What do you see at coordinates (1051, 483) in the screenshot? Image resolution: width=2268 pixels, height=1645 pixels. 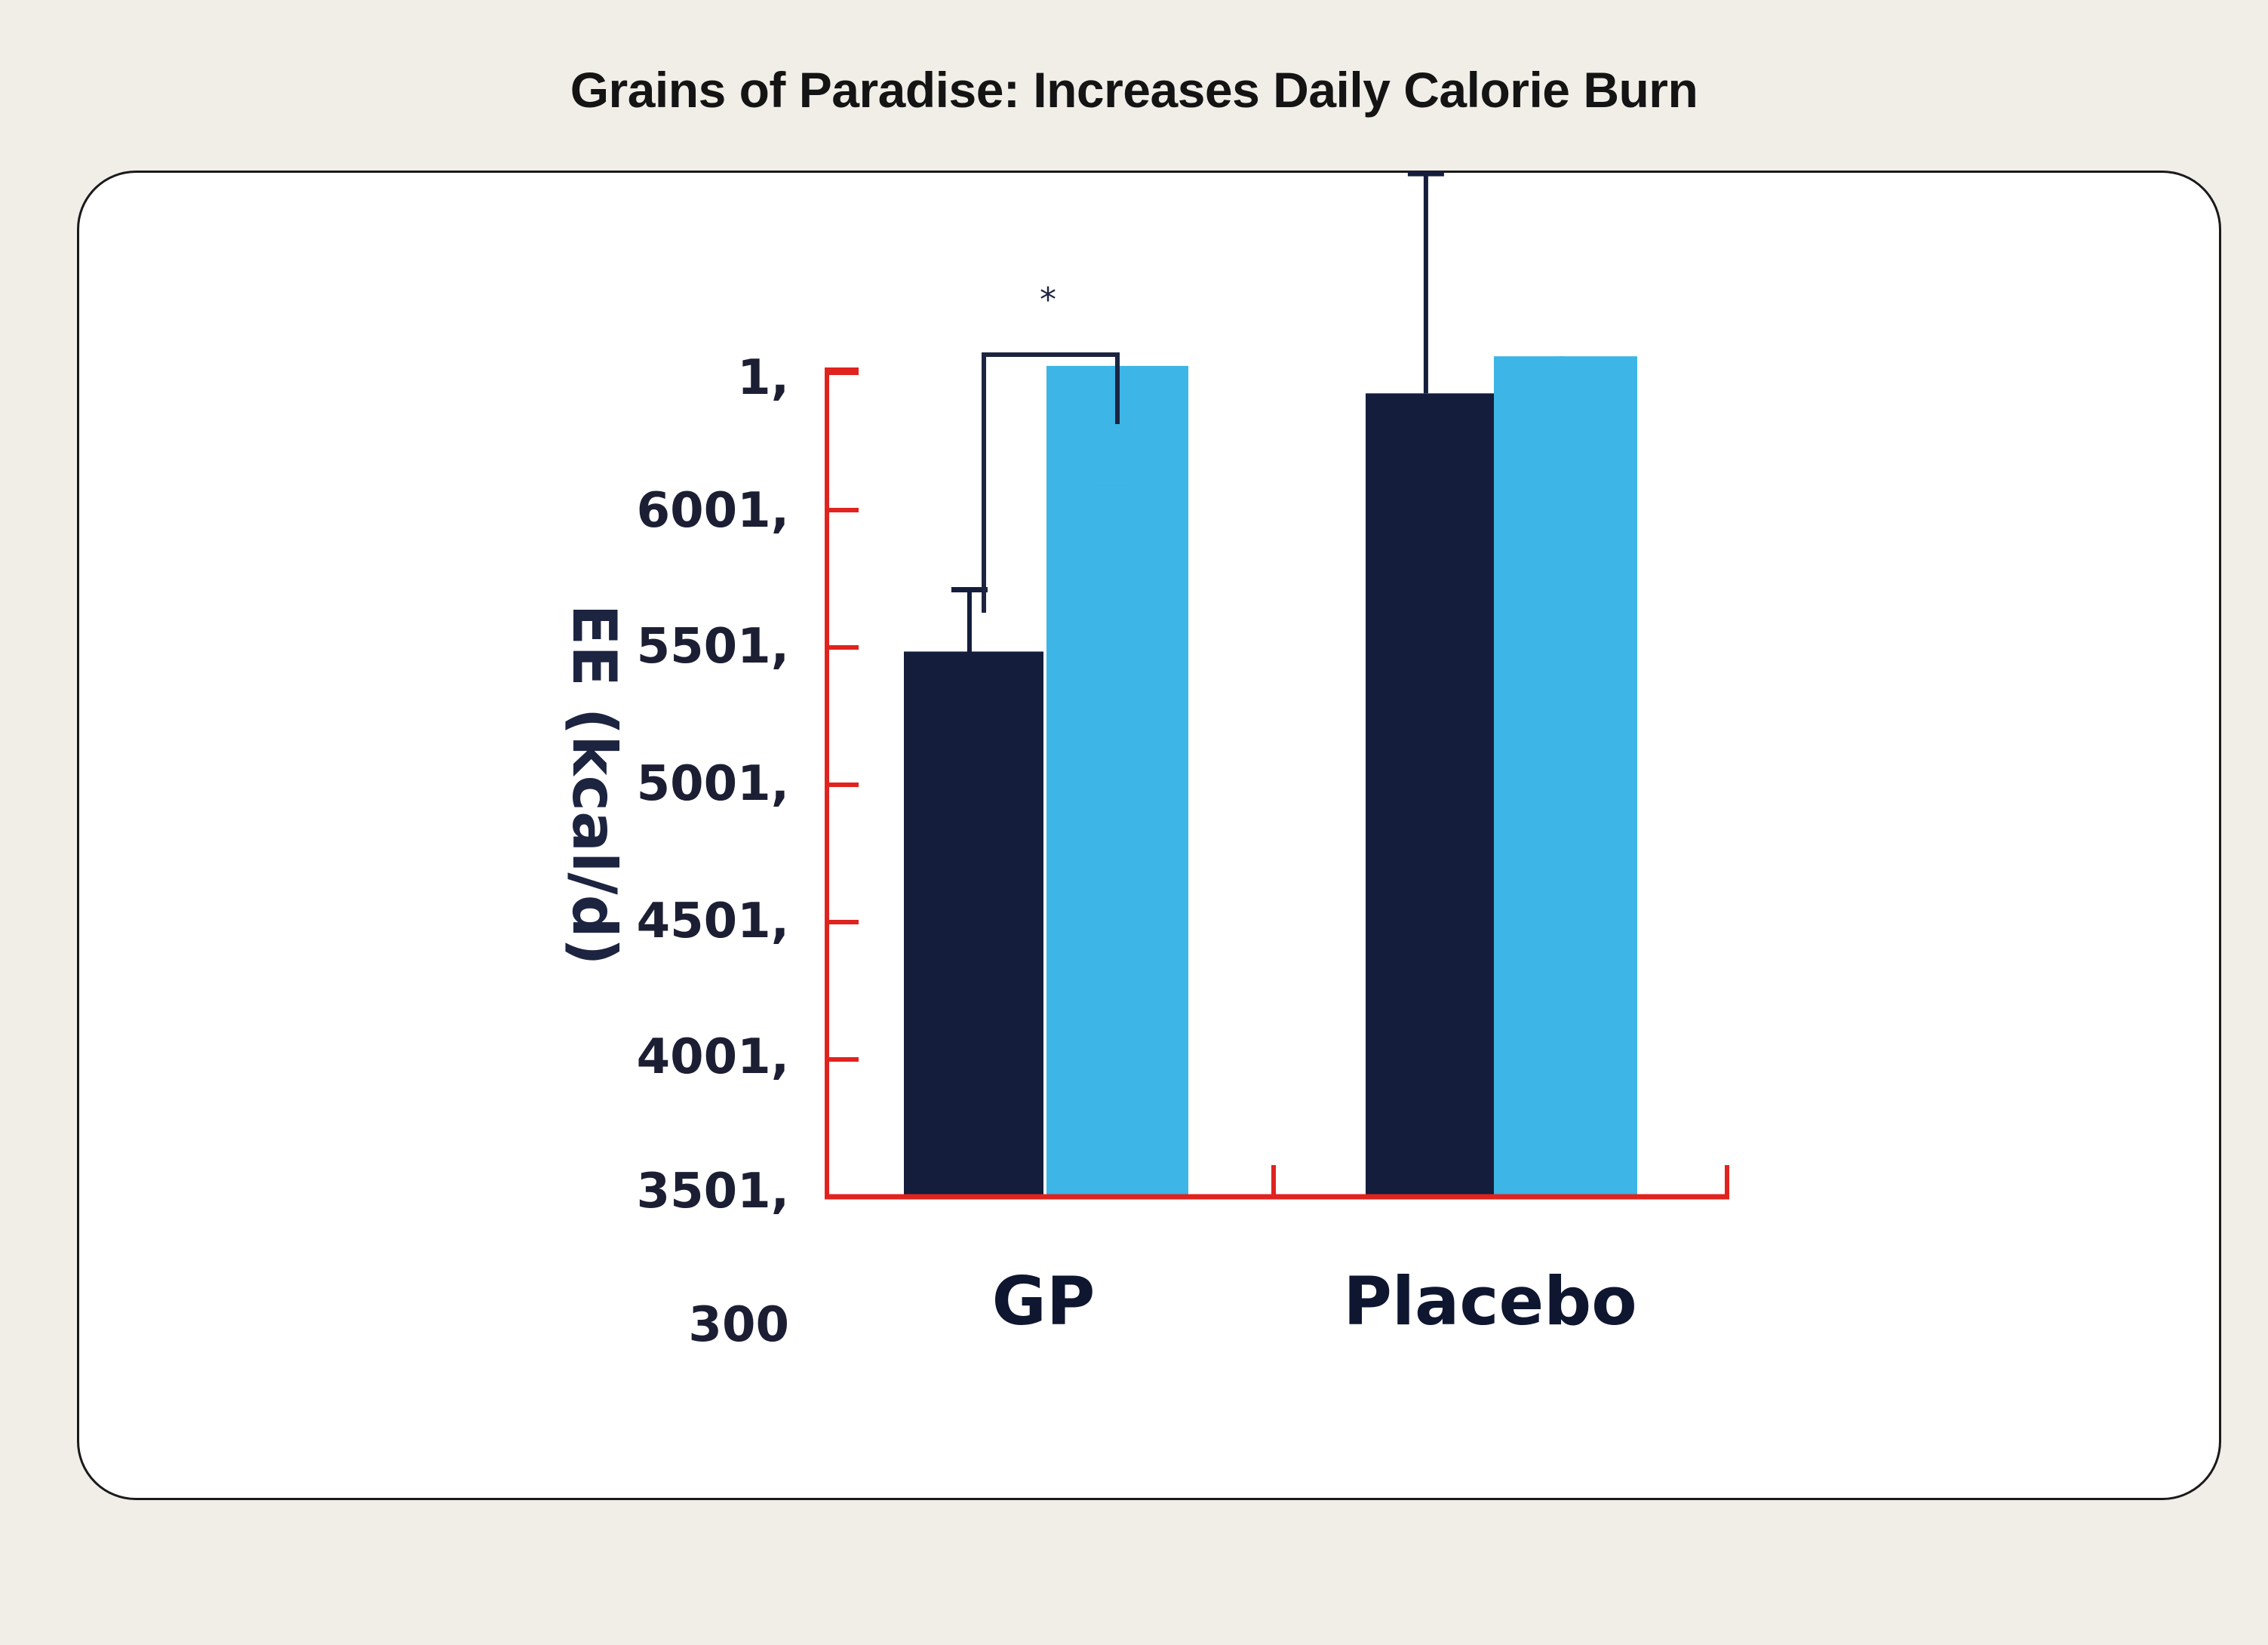 I see `significance-bracket` at bounding box center [1051, 483].